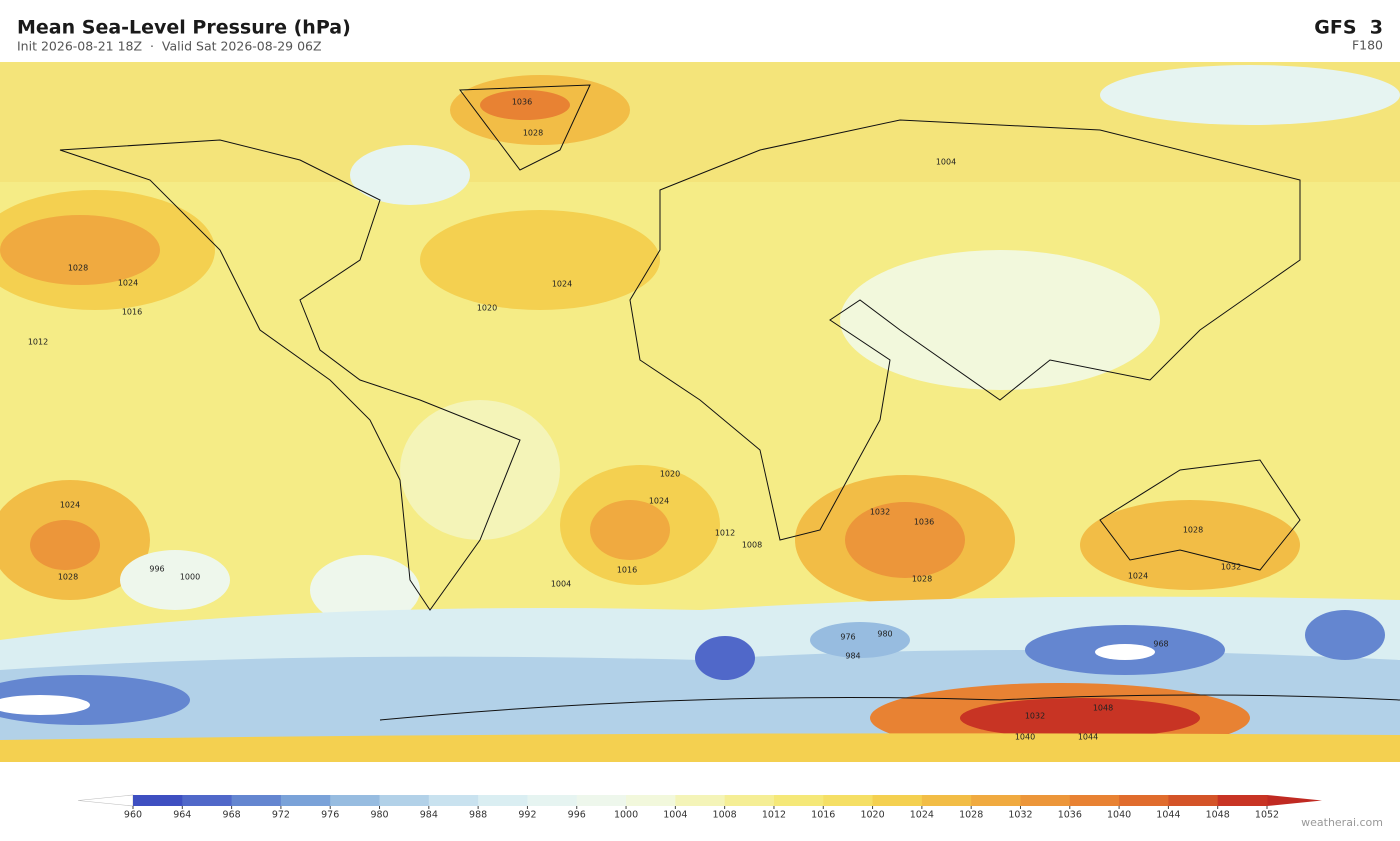 Image resolution: width=1400 pixels, height=841 pixels. Describe the element at coordinates (379, 815) in the screenshot. I see `colorbar-tick-label: 980` at that location.